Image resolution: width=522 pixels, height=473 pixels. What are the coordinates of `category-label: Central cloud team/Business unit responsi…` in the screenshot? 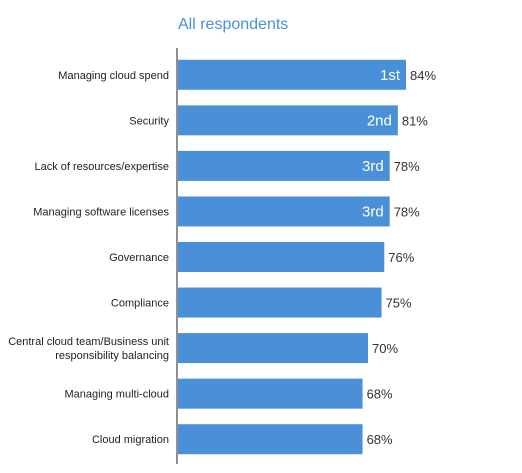 It's located at (88, 349).